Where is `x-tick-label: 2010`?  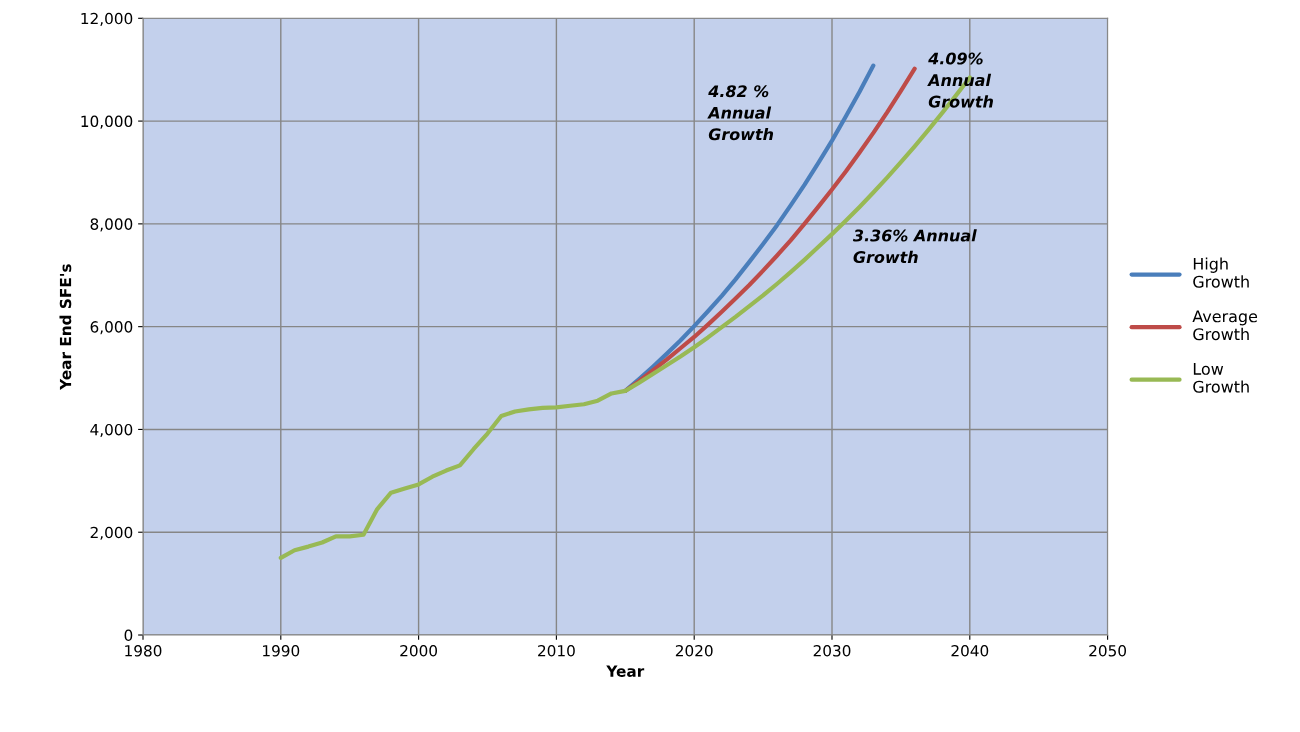
x-tick-label: 2010 is located at coordinates (556, 651).